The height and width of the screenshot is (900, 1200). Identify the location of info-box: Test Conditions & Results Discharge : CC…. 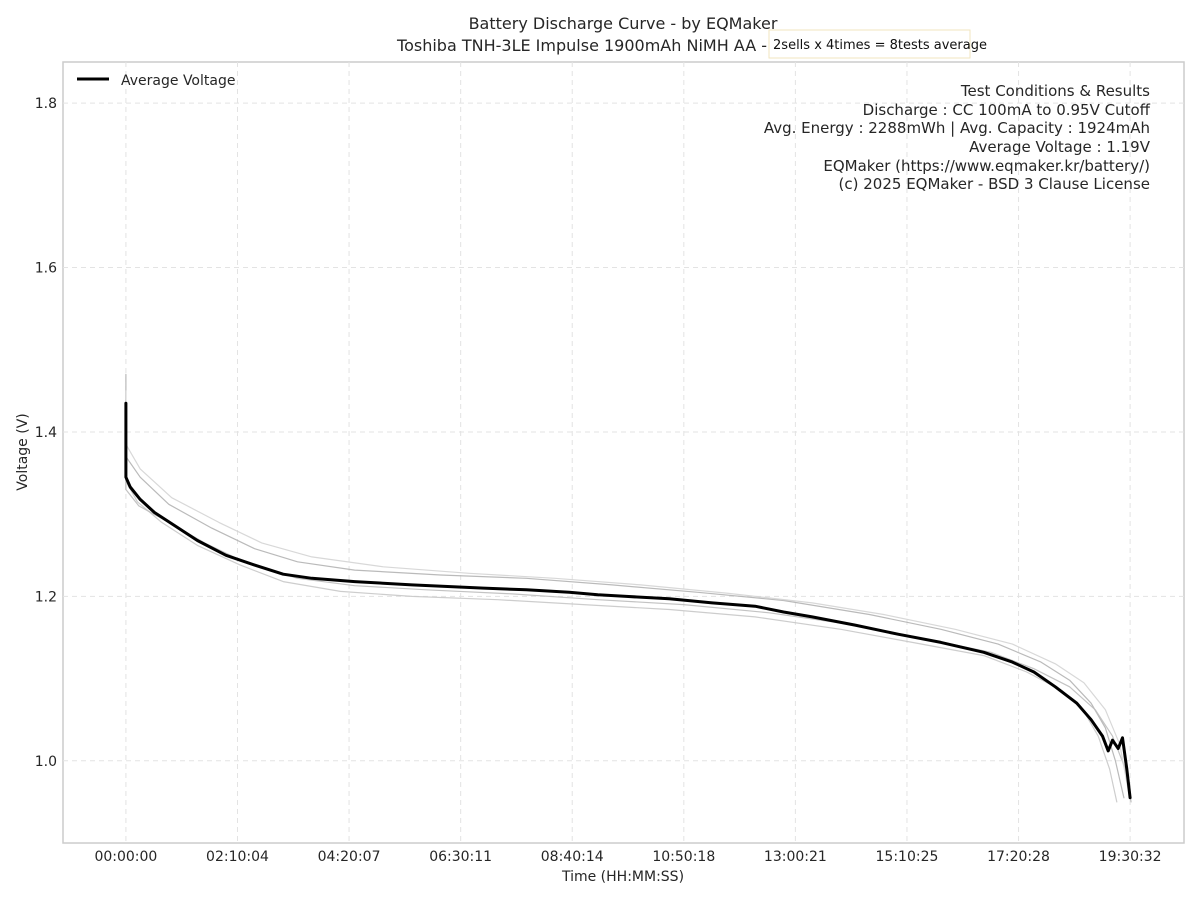
(957, 137).